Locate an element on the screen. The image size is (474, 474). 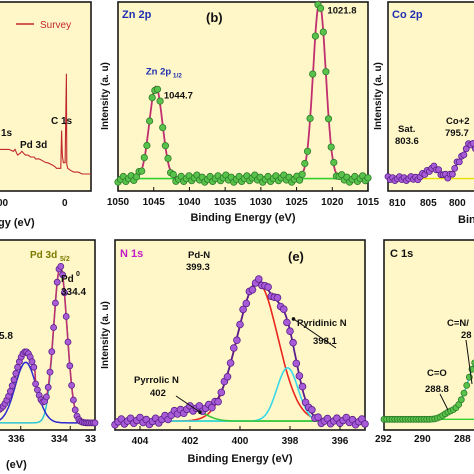
x-tick-label: 290 is located at coordinates (422, 439).